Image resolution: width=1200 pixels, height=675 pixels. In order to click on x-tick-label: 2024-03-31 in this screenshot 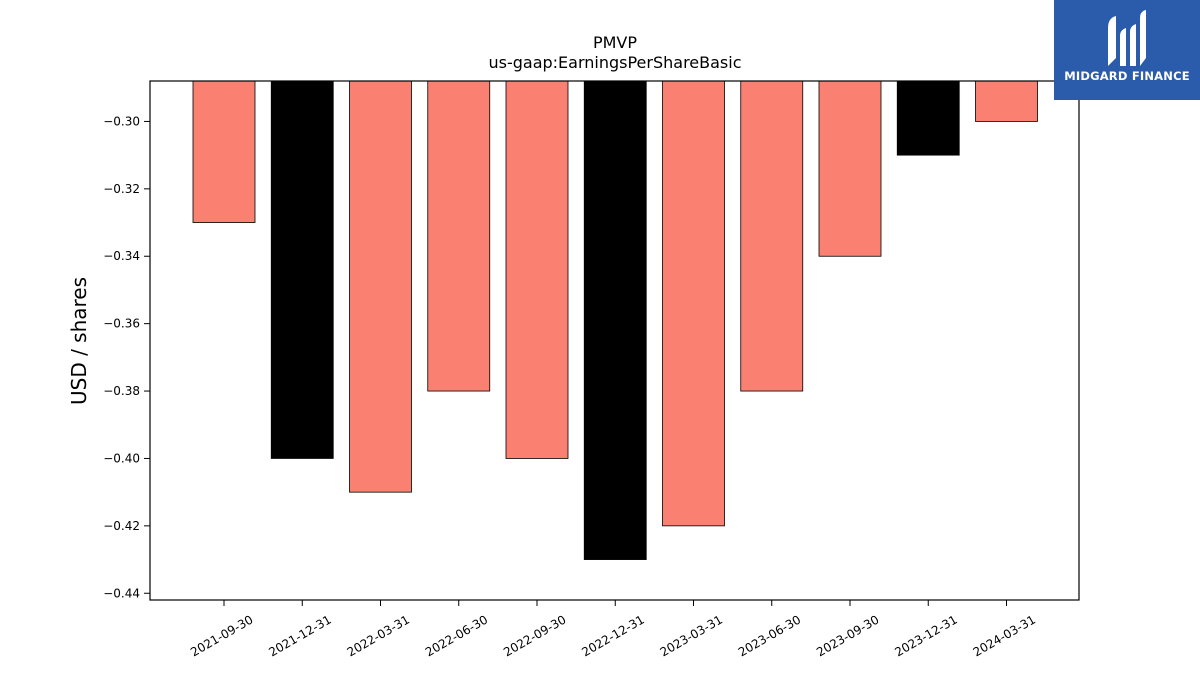, I will do `click(1004, 635)`.